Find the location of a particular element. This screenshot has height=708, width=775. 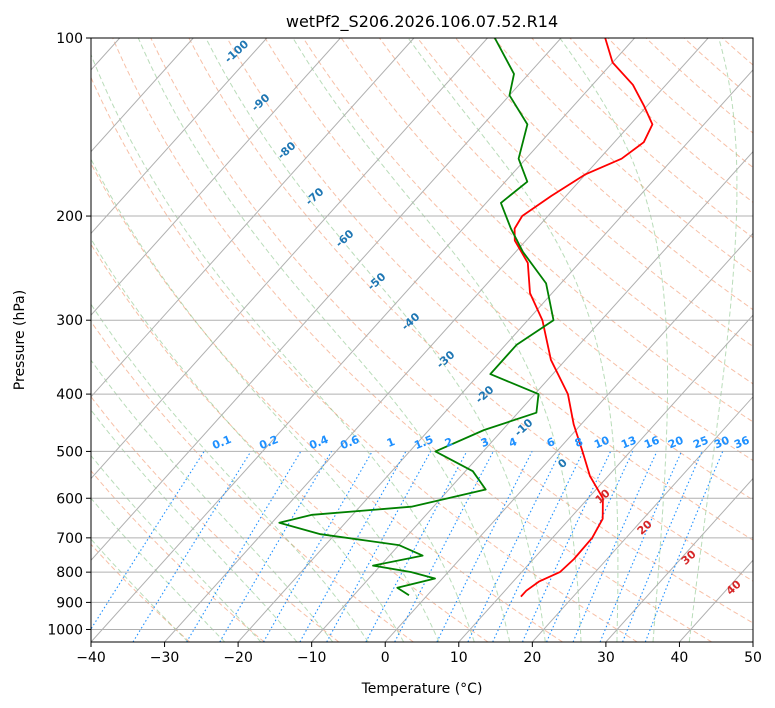

x-axis-label: Temperature (°C) is located at coordinates (422, 689).